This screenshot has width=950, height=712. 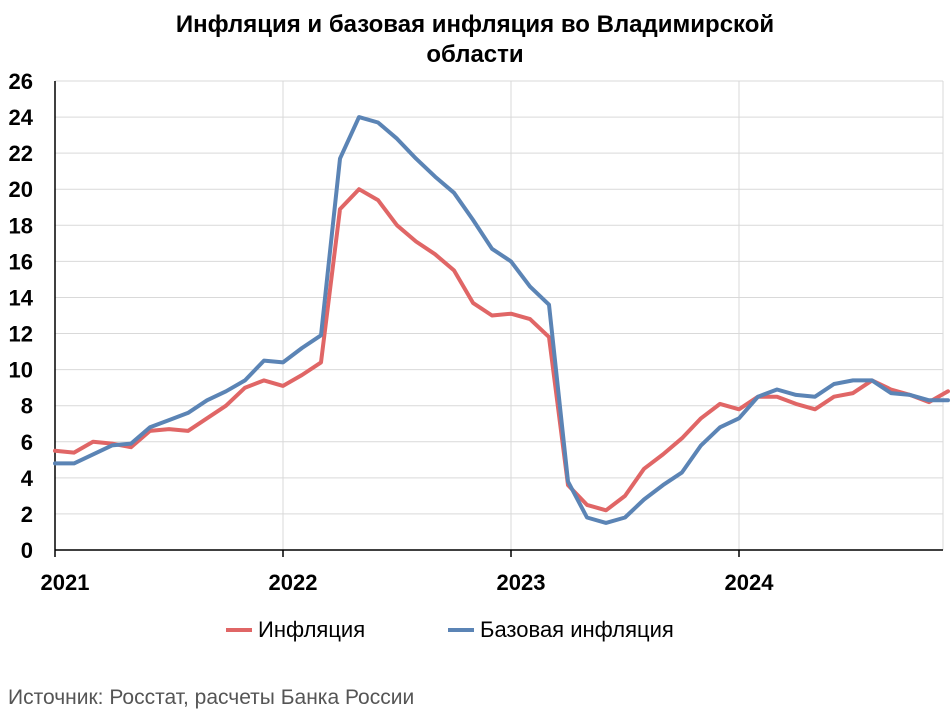 What do you see at coordinates (21, 261) in the screenshot?
I see `y-tick-label: 16` at bounding box center [21, 261].